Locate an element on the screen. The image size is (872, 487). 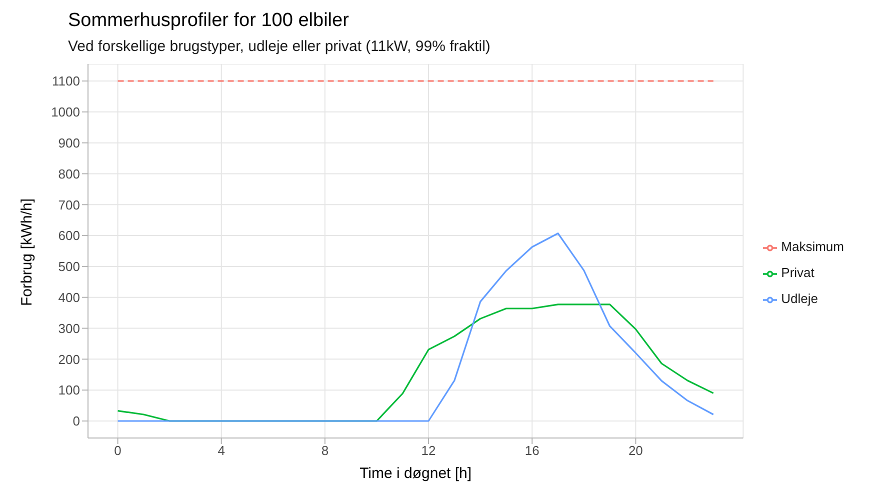
legend-label: Udleje is located at coordinates (799, 298).